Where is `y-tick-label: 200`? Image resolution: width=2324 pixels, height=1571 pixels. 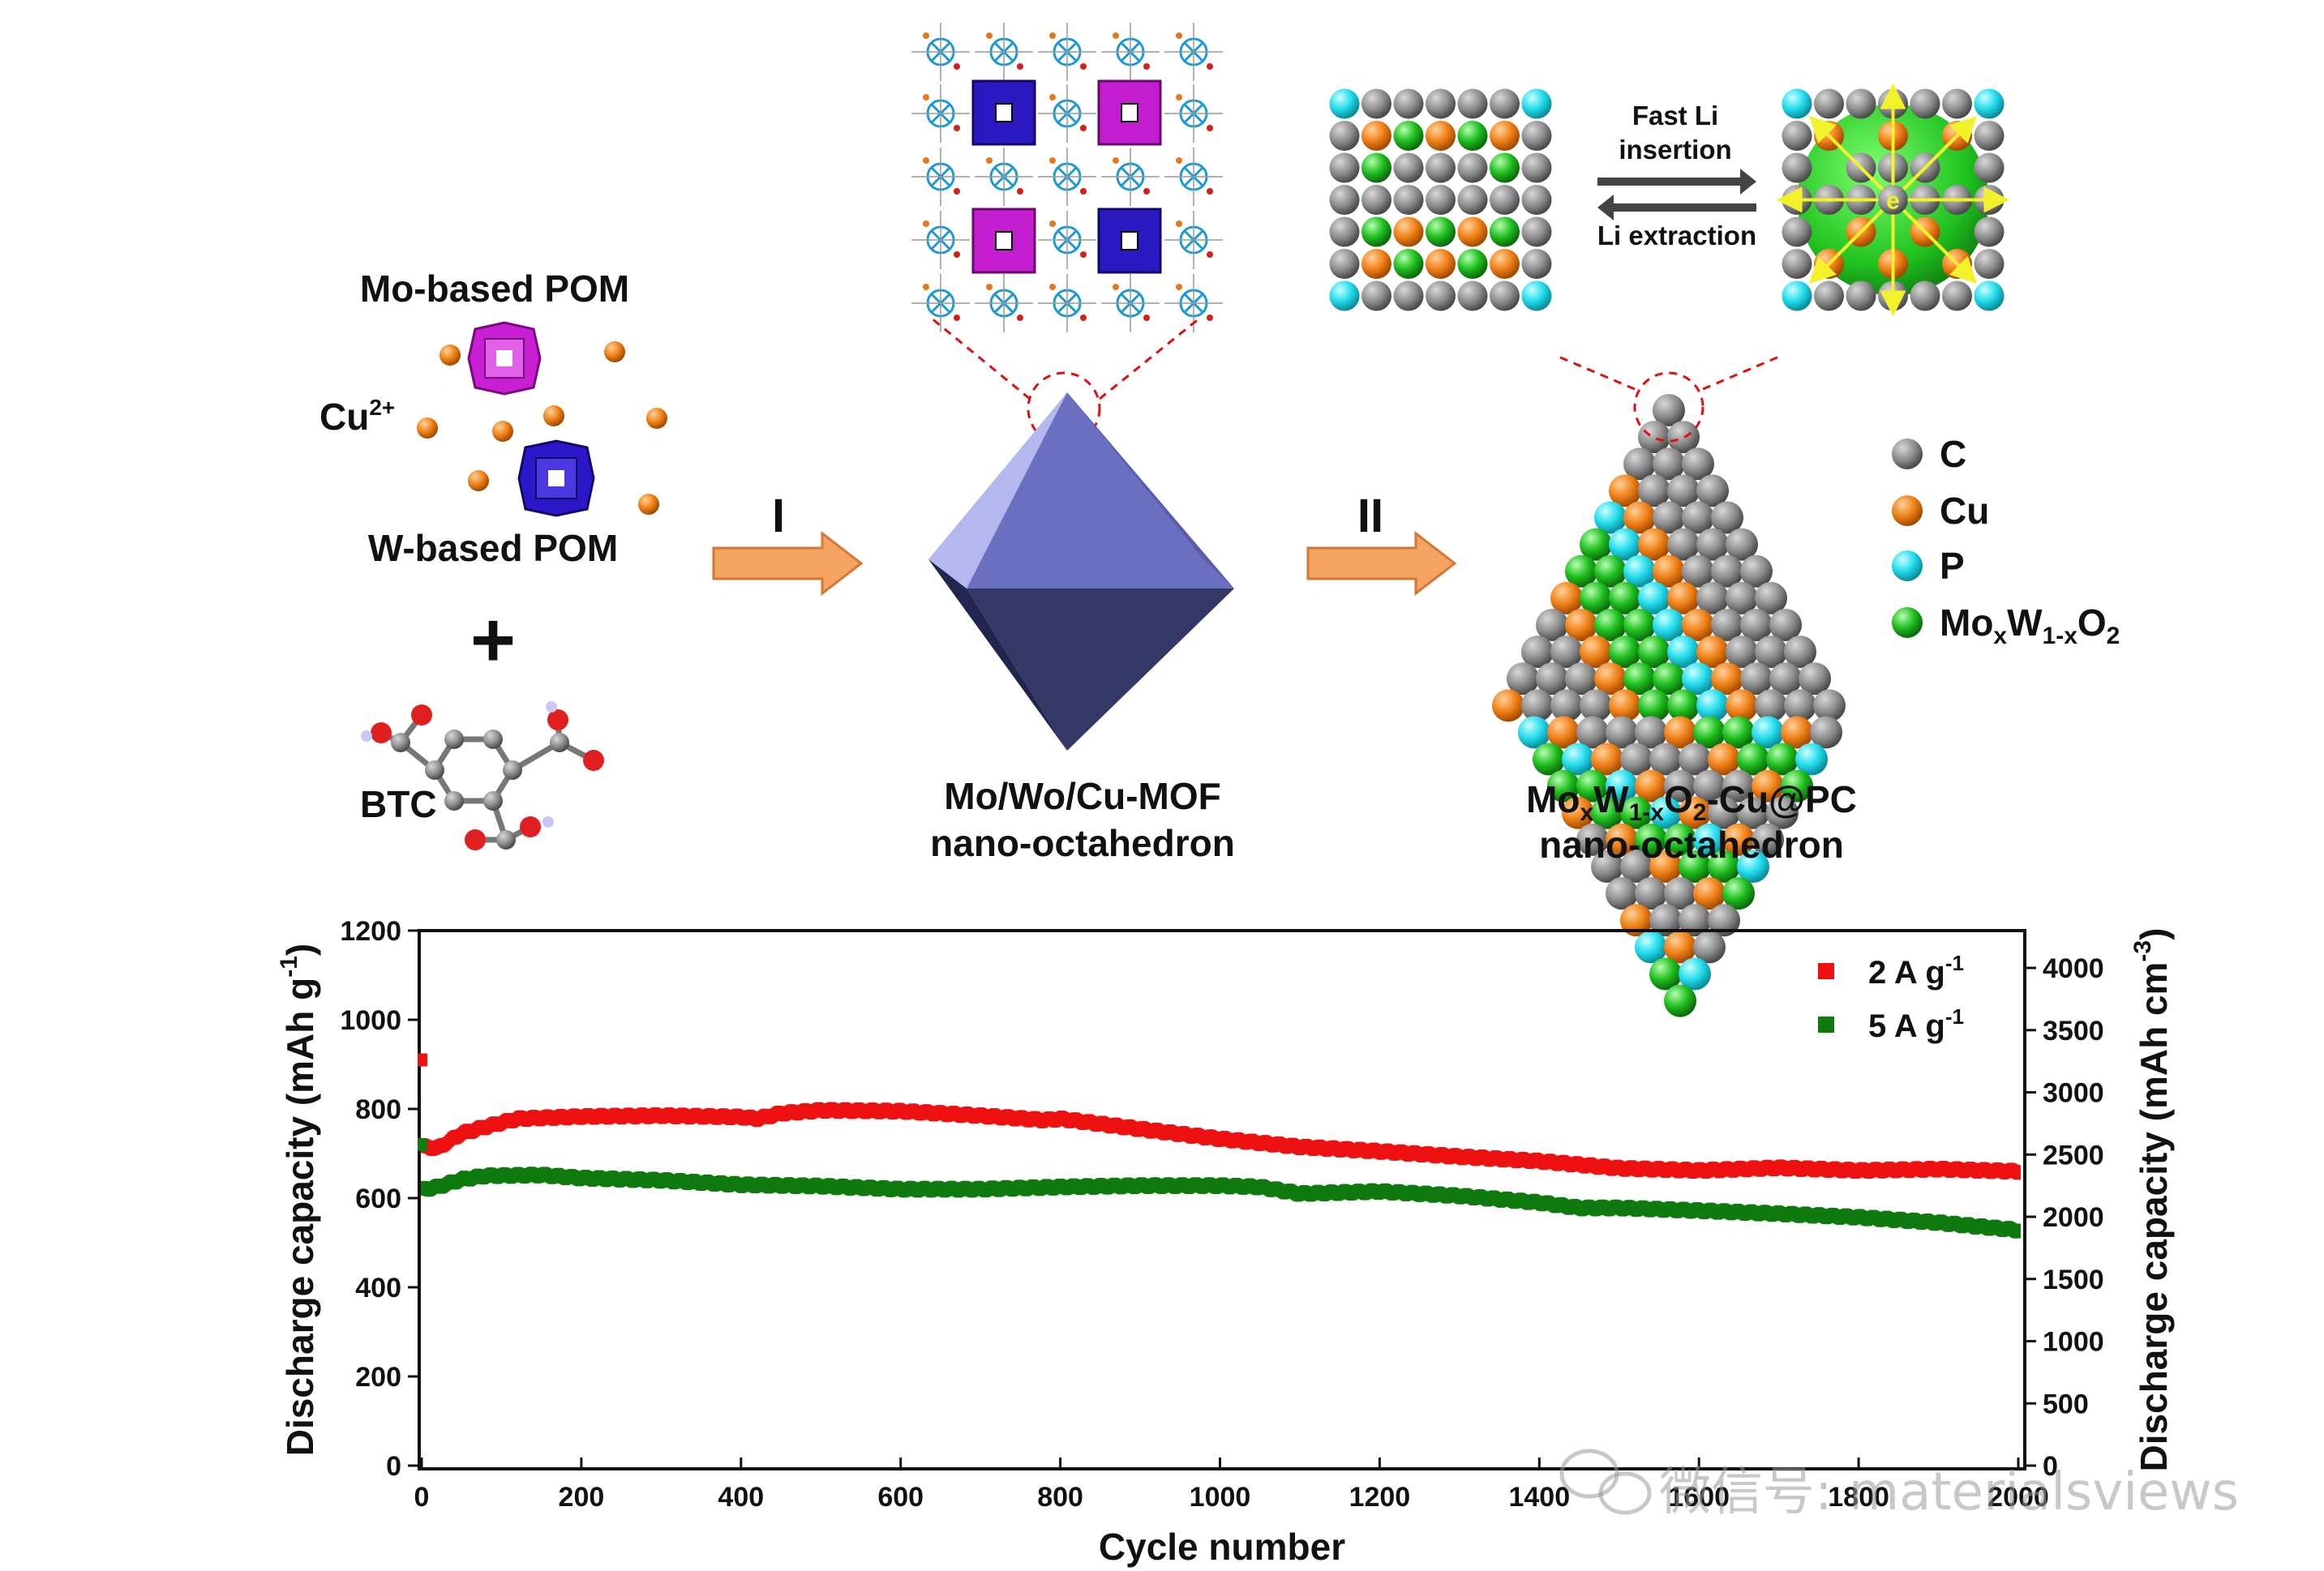 y-tick-label: 200 is located at coordinates (378, 1377).